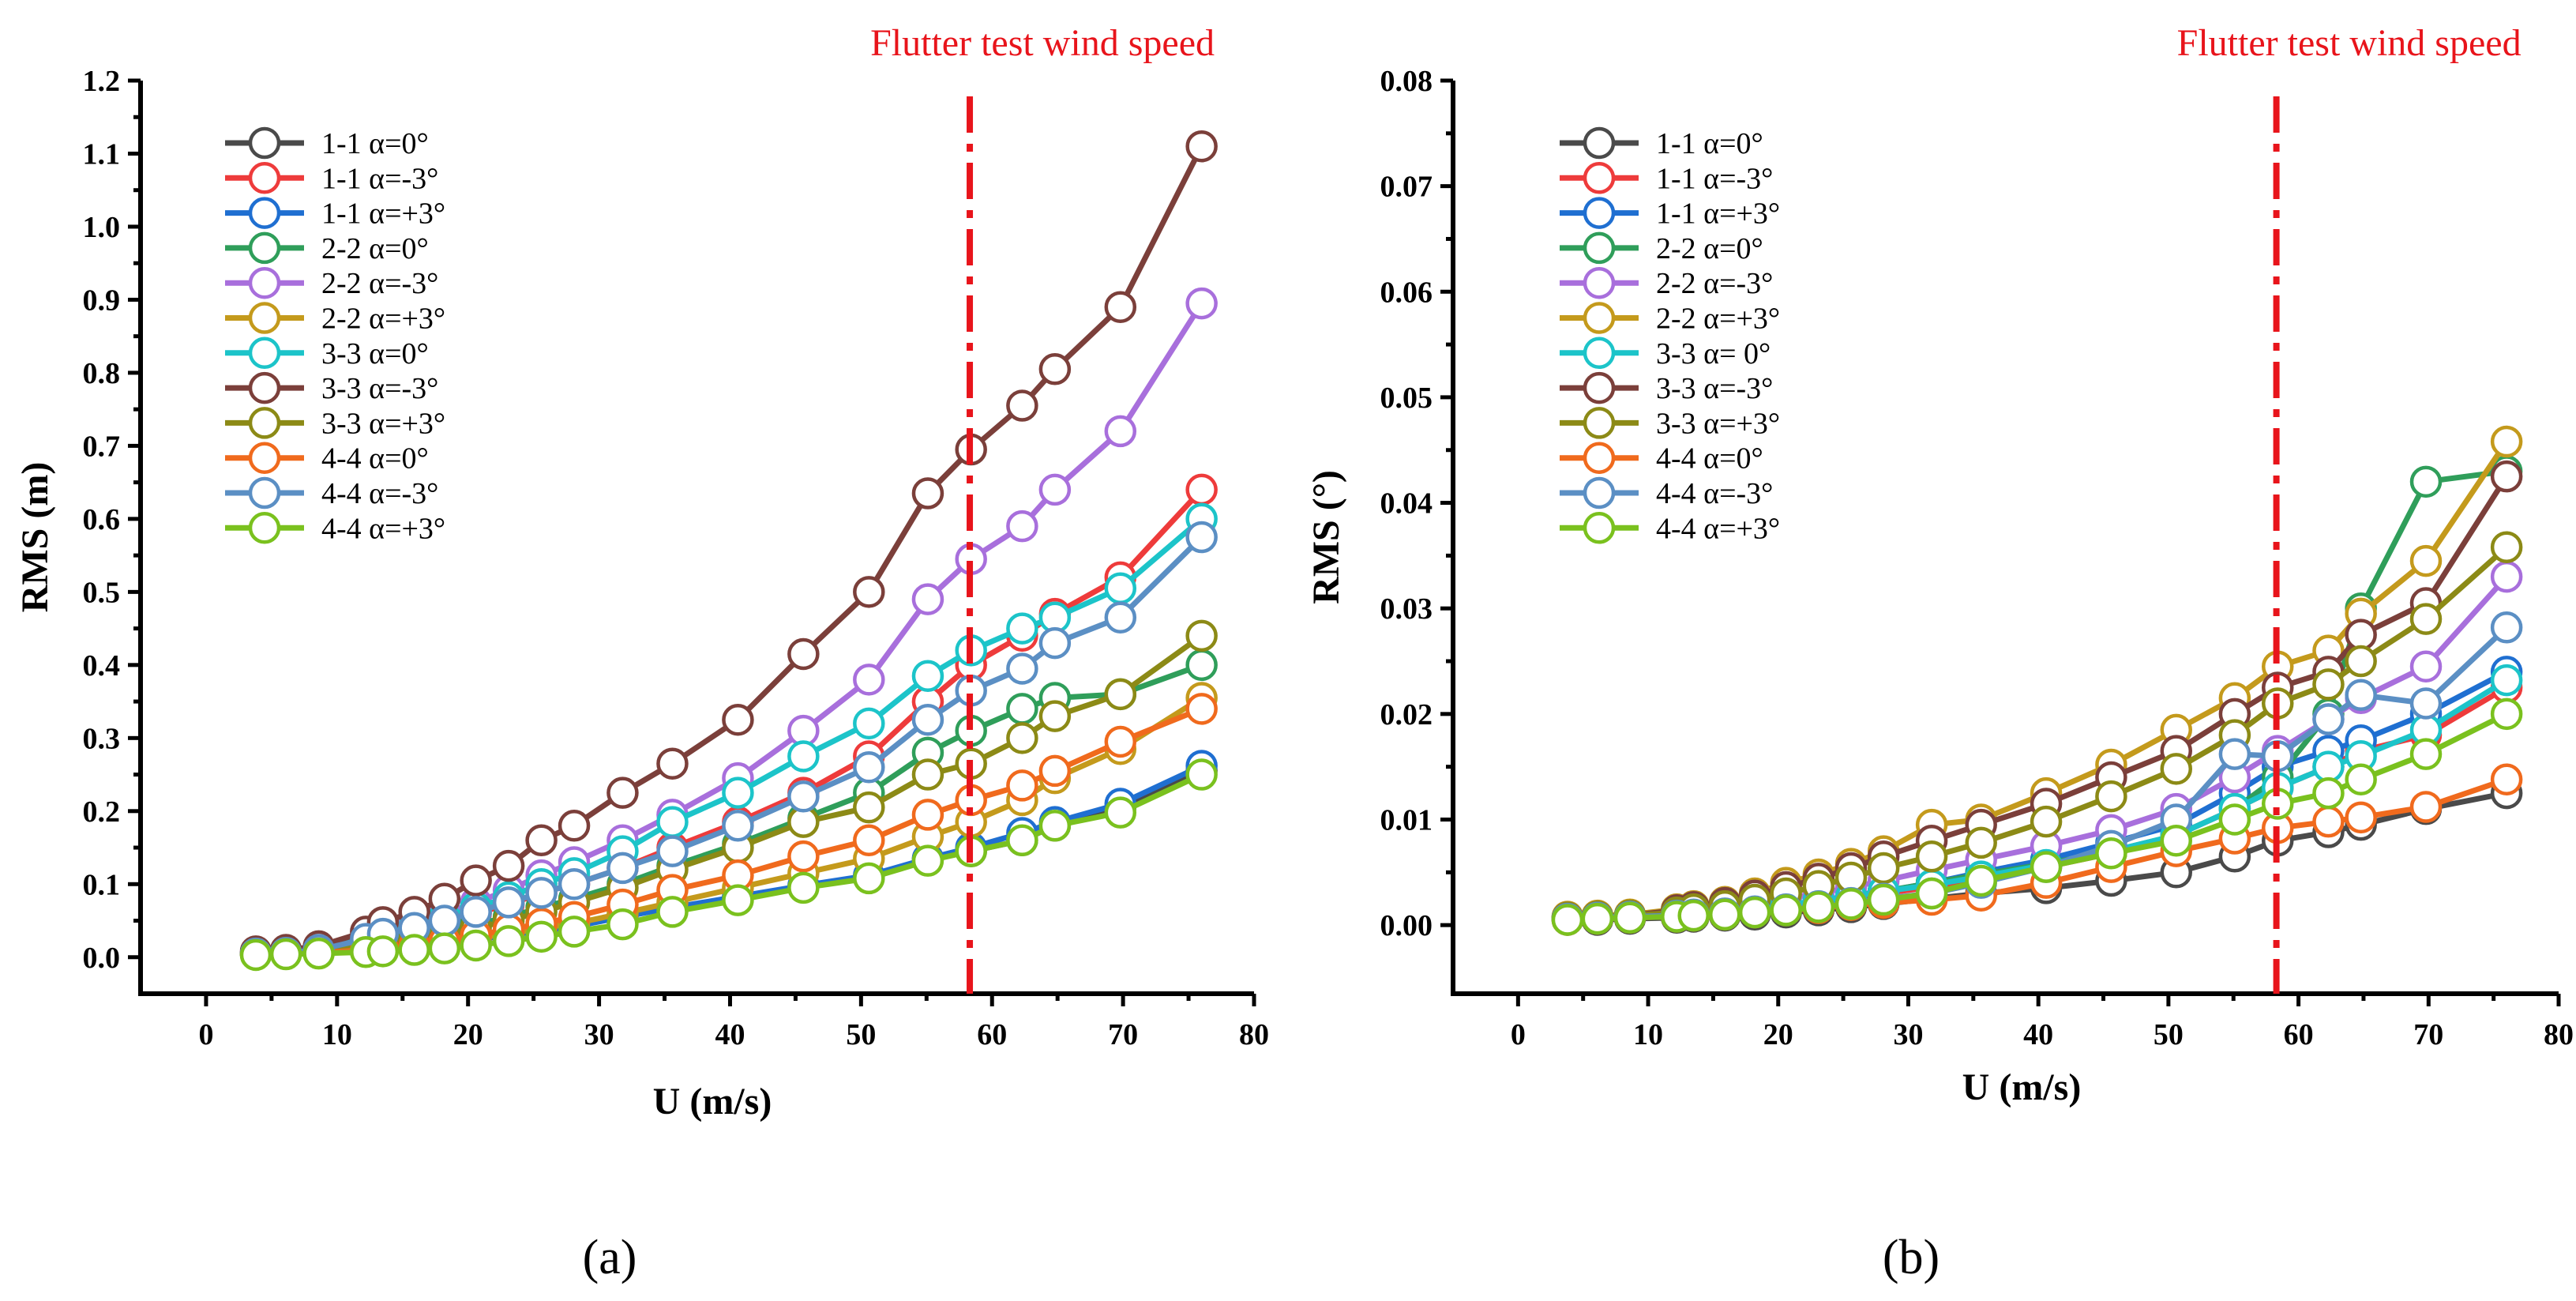 The height and width of the screenshot is (1301, 2576). What do you see at coordinates (1670, 423) in the screenshot?
I see `legend-item: 3-3 α=+3°` at bounding box center [1670, 423].